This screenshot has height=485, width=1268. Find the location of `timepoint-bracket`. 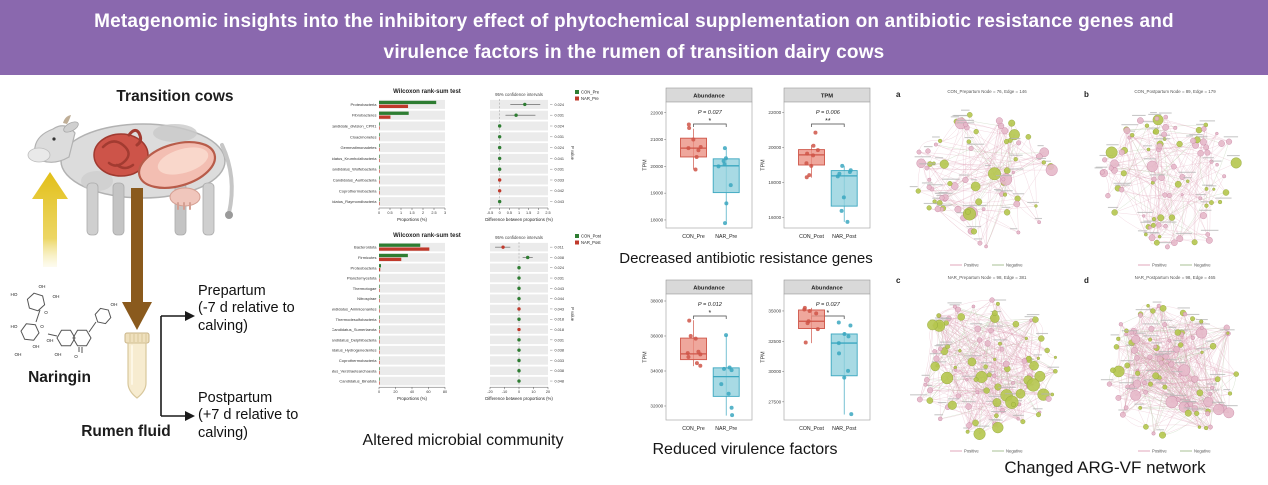

timepoint-bracket is located at coordinates (177, 366).